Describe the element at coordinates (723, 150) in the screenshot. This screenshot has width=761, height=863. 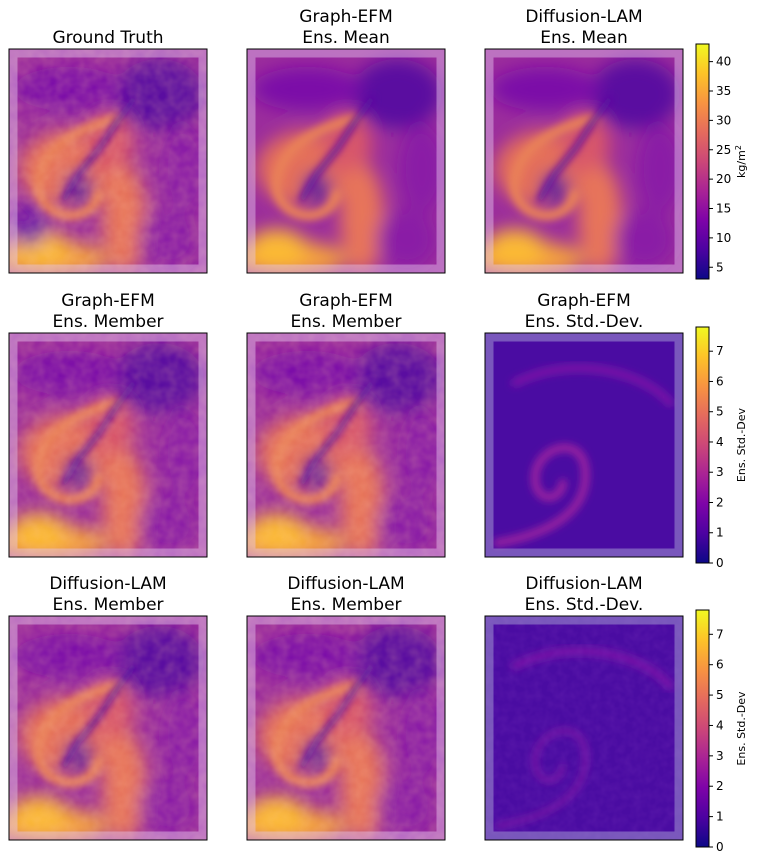
I see `colorbar-tick-label: 25` at that location.